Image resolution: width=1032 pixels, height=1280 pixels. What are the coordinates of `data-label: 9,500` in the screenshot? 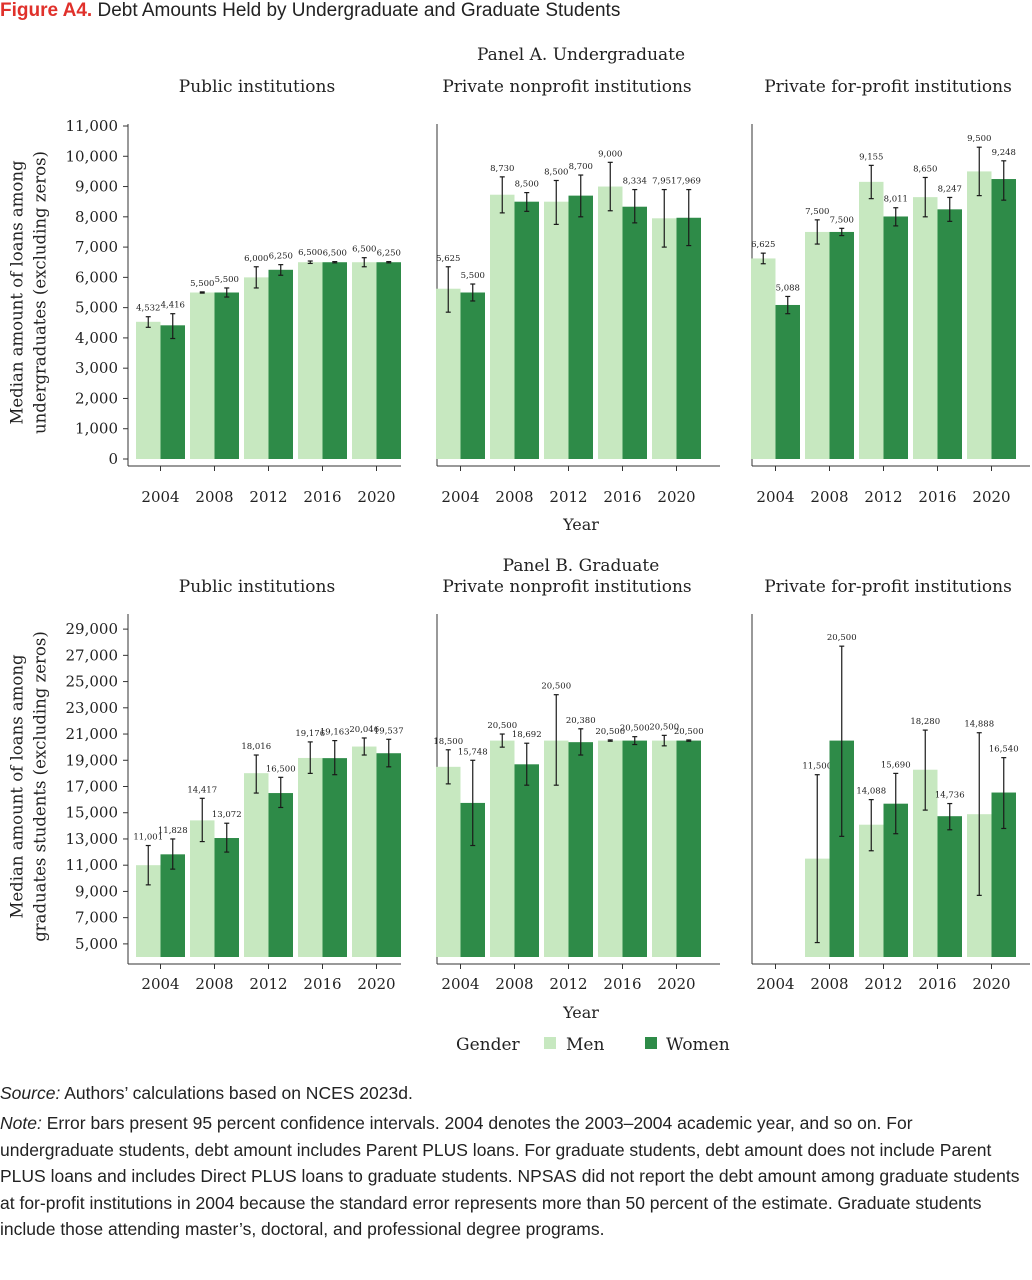 It's located at (979, 139).